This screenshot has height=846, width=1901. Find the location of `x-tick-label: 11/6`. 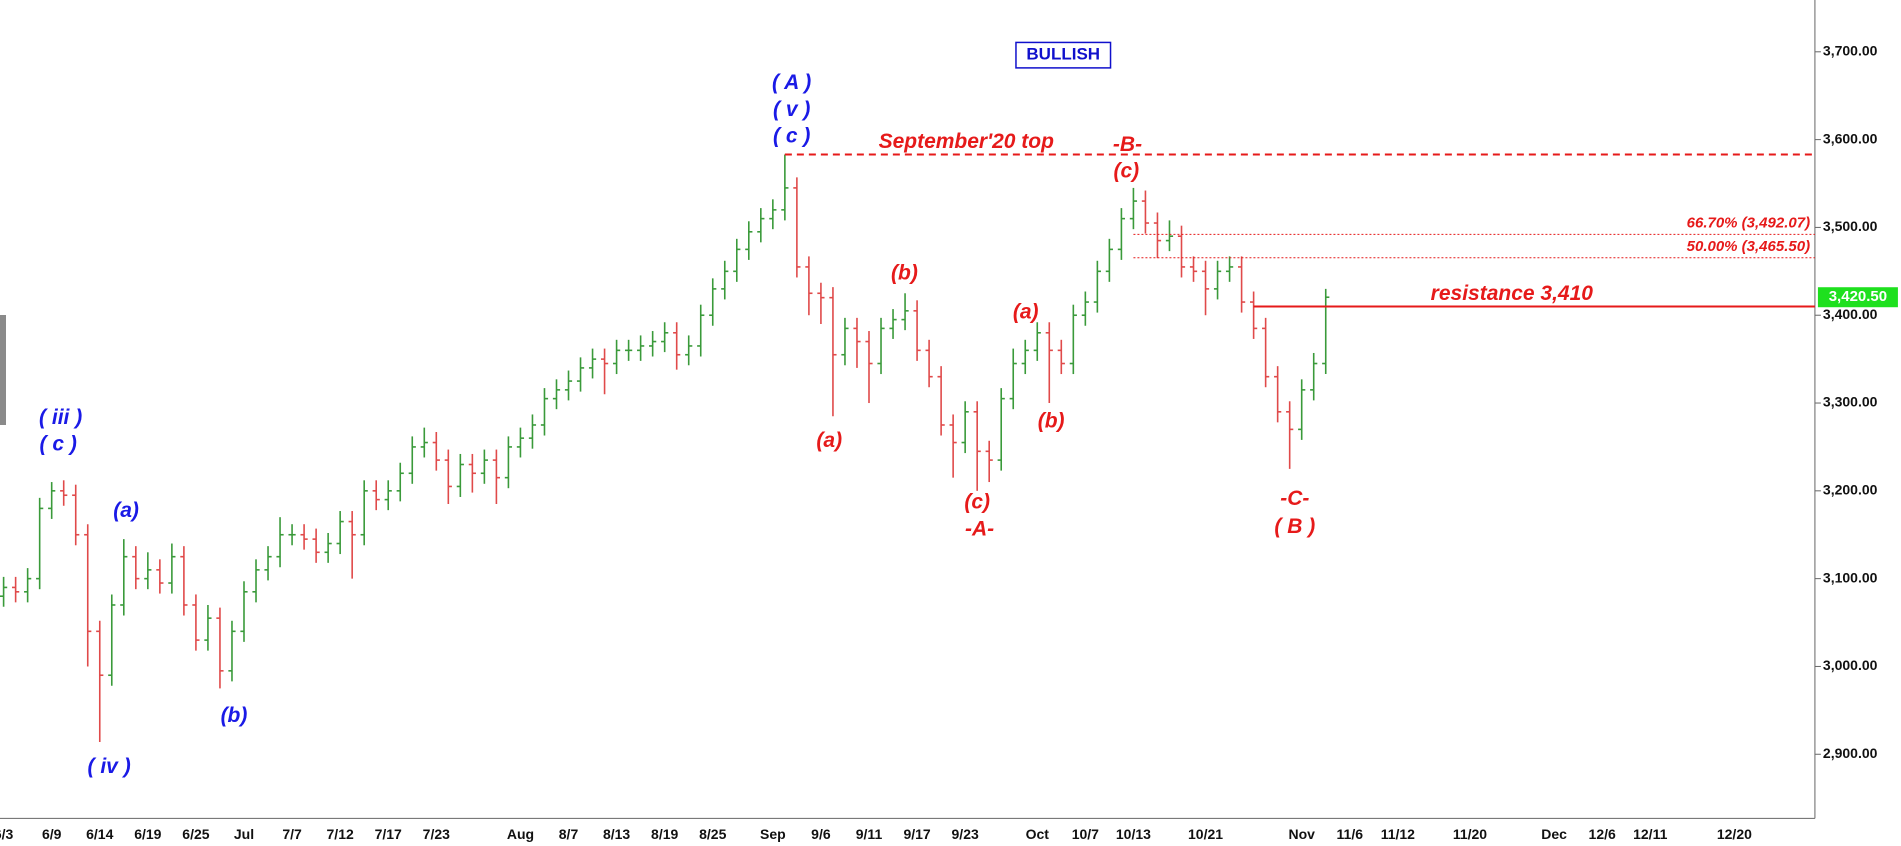

x-tick-label: 11/6 is located at coordinates (1350, 834).